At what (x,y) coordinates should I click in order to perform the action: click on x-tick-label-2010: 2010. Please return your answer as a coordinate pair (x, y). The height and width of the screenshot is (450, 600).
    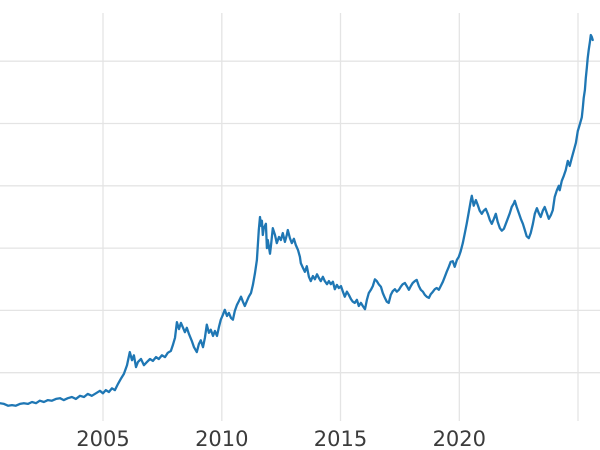
    Looking at the image, I should click on (222, 438).